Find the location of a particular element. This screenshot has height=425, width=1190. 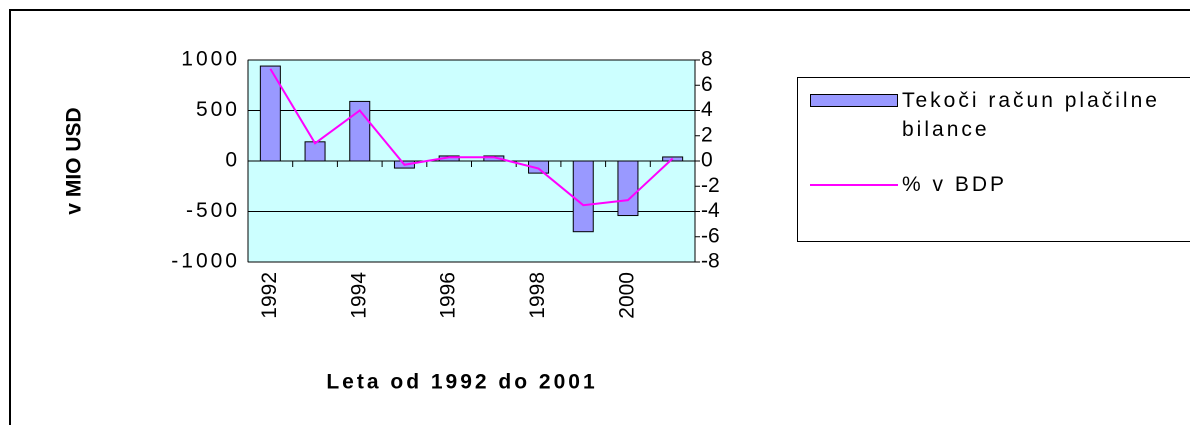

x-tick-label: 2000 is located at coordinates (626, 295).